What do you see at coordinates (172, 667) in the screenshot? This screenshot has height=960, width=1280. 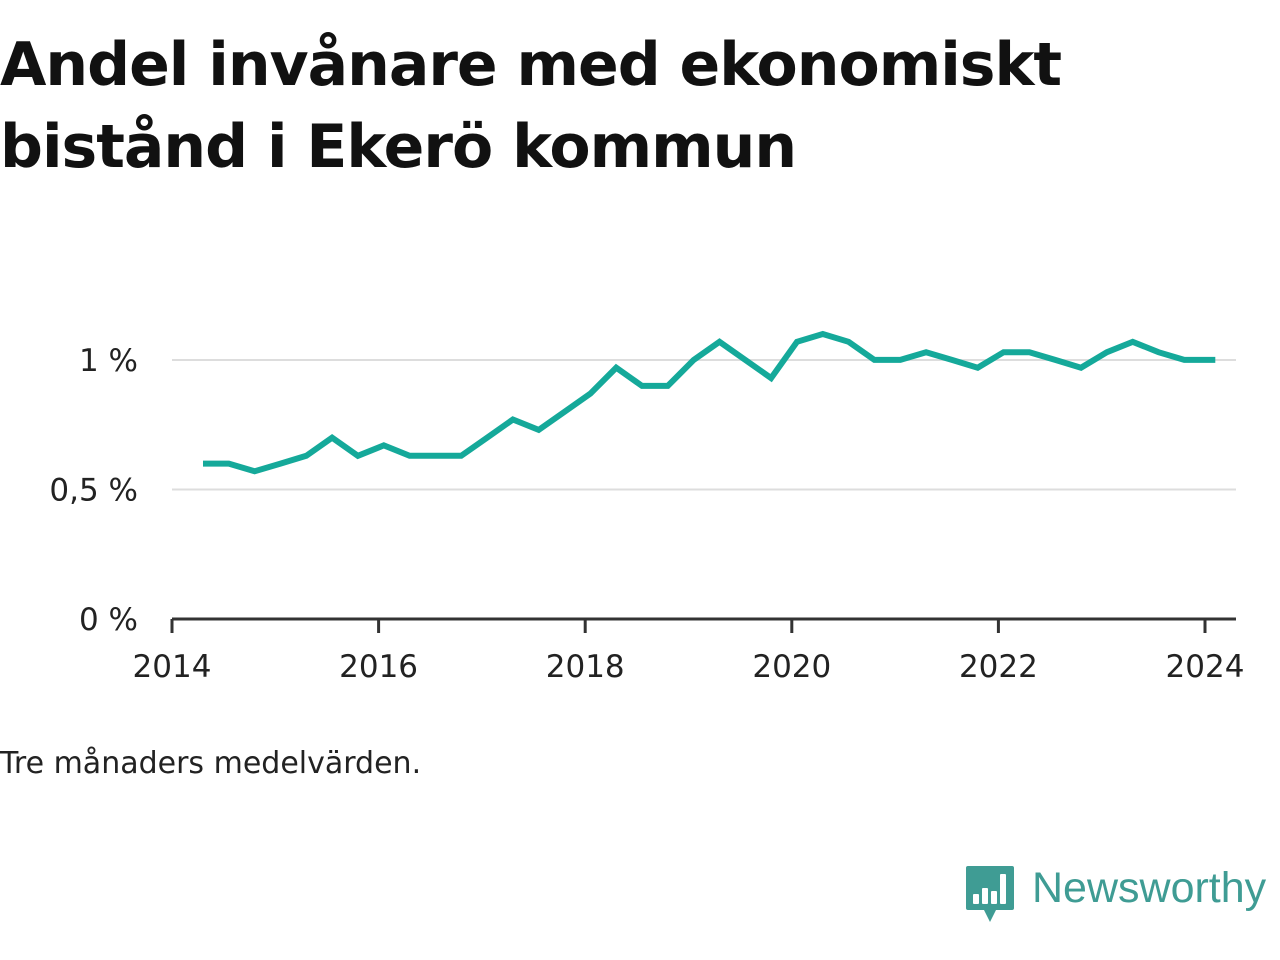 I see `x-tick-label: 2014` at bounding box center [172, 667].